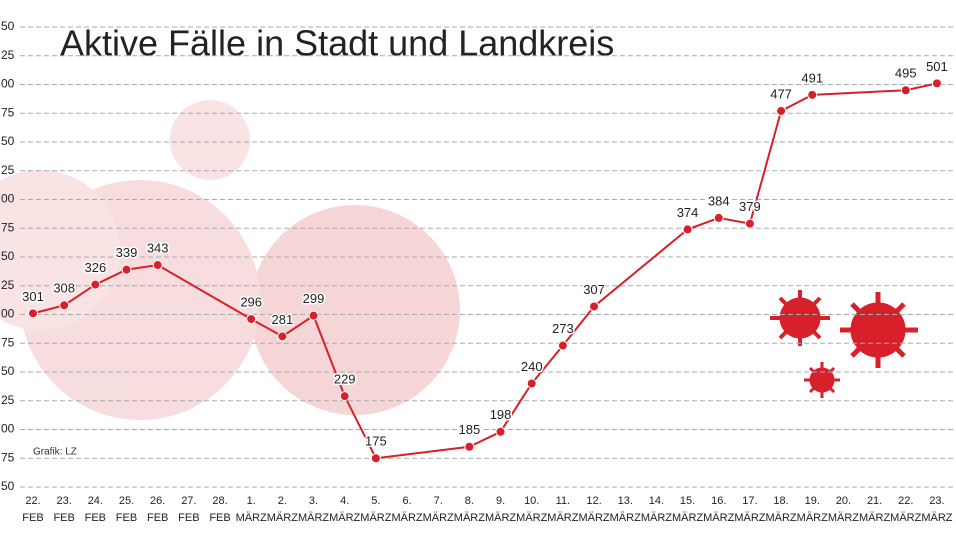 Image resolution: width=956 pixels, height=538 pixels. Describe the element at coordinates (282, 509) in the screenshot. I see `x-tick-label: 2. MÄRZ` at that location.